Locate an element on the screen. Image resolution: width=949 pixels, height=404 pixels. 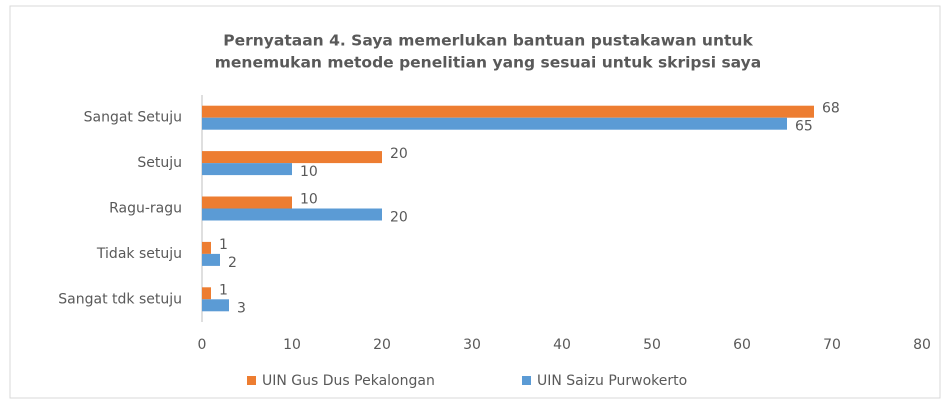
x-tick-label: 80 is located at coordinates (922, 345).